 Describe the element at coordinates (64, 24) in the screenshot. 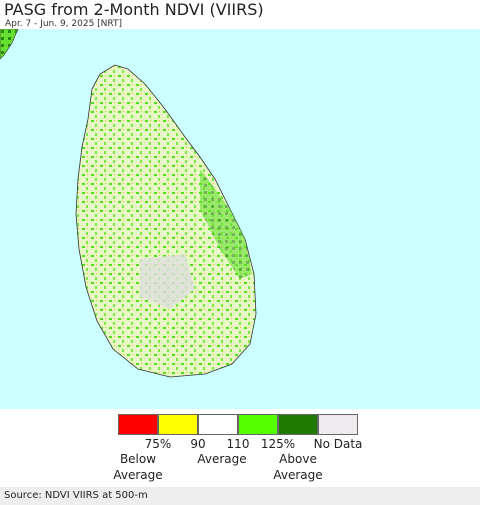

I see `subtitle: Apr. 7 - Jun. 9, 2025 [NRT]` at that location.